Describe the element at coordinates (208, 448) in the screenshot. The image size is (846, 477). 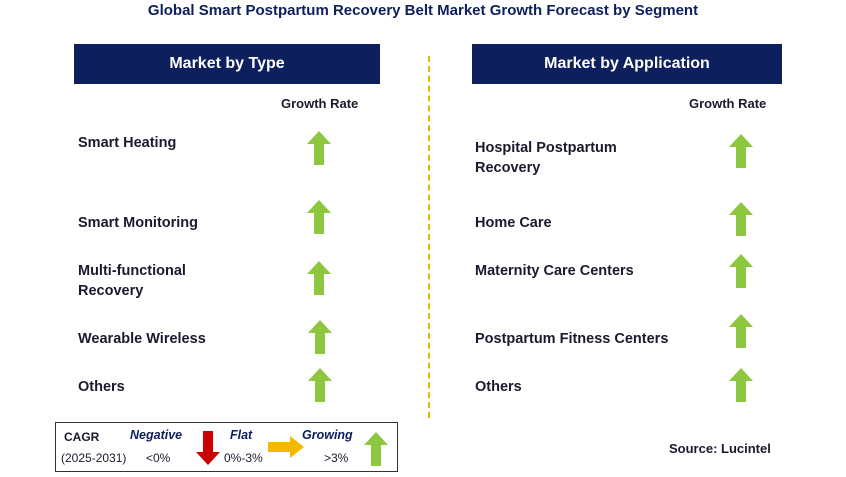
I see `down-arrow-icon` at that location.